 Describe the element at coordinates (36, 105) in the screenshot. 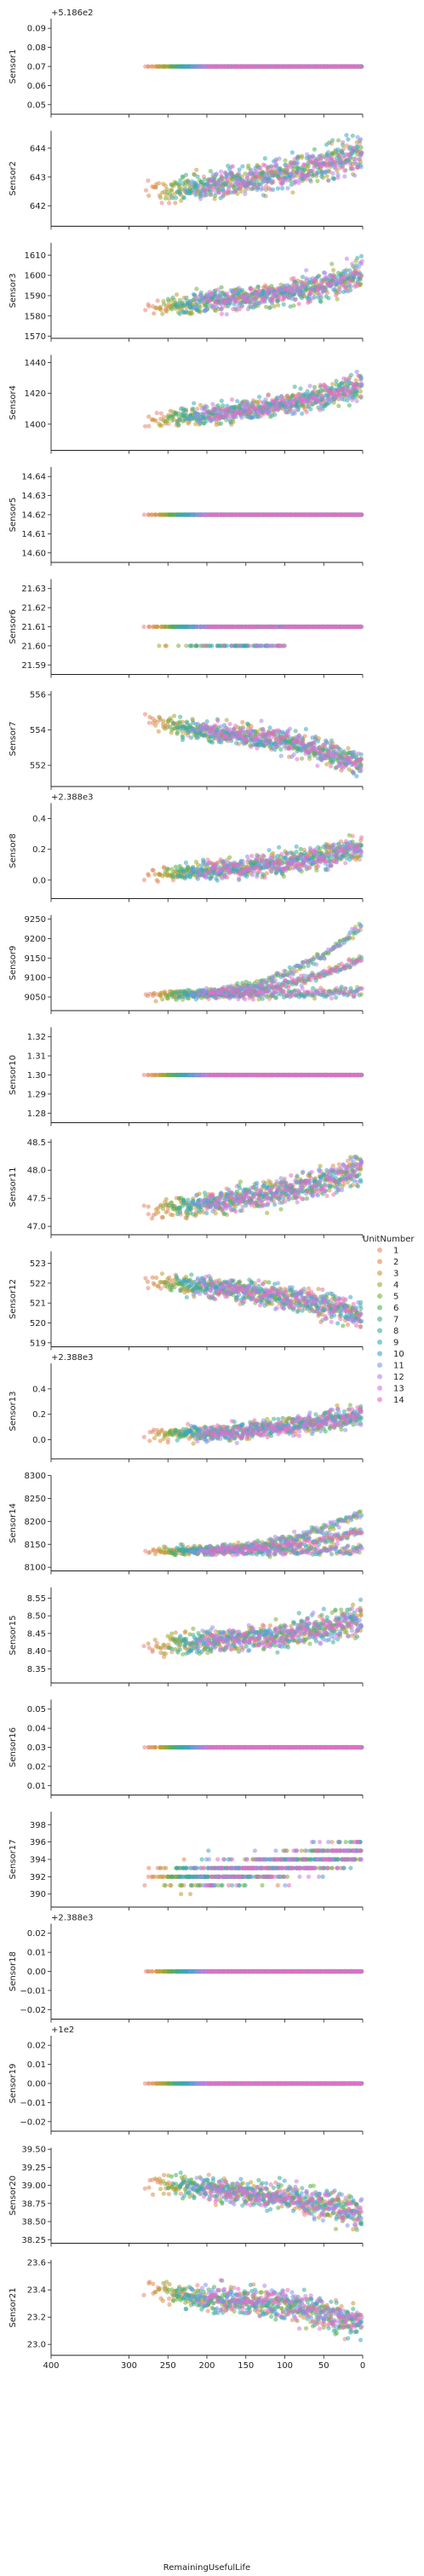

I see `y-tick-label: 0.05` at that location.